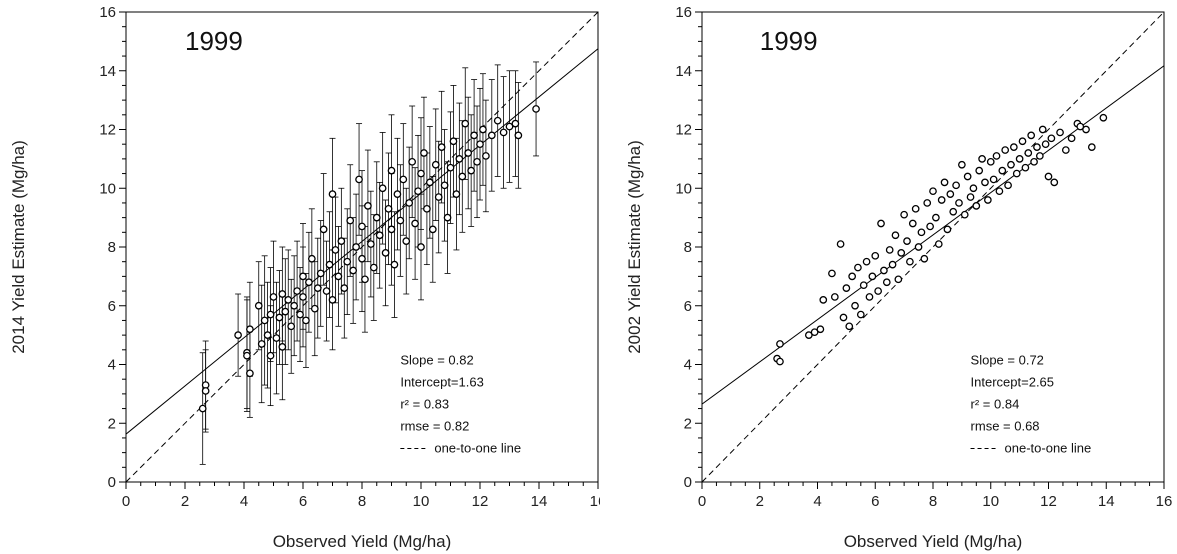  What do you see at coordinates (421, 501) in the screenshot?
I see `x-tick-label: 10` at bounding box center [421, 501].